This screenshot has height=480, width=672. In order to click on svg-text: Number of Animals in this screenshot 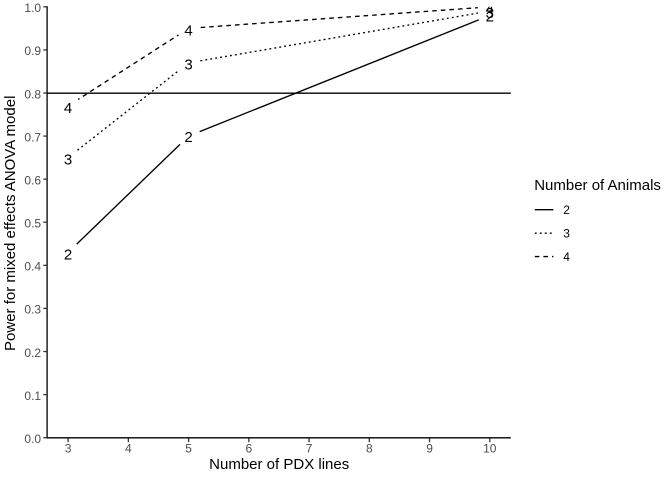, I will do `click(597, 185)`.